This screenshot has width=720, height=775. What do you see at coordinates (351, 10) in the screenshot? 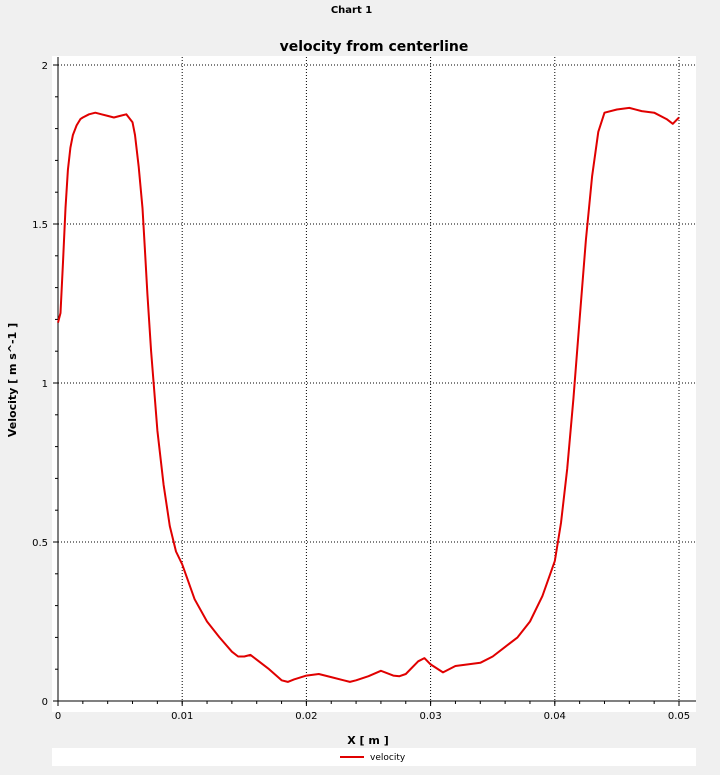
I see `window-title: Chart 1` at bounding box center [351, 10].